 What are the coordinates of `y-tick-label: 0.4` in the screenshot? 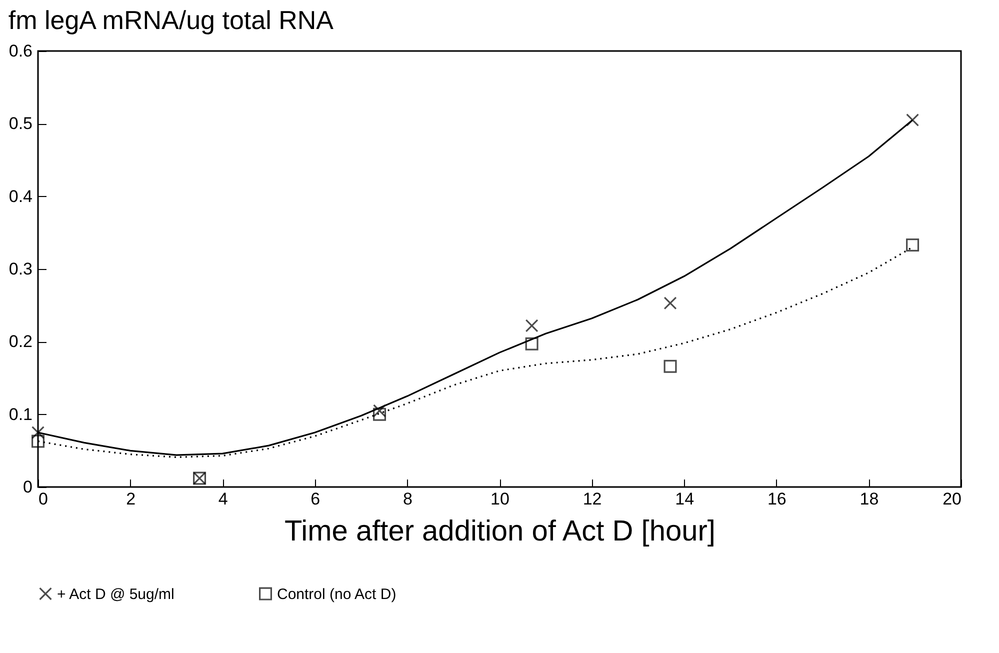 It's located at (20, 196).